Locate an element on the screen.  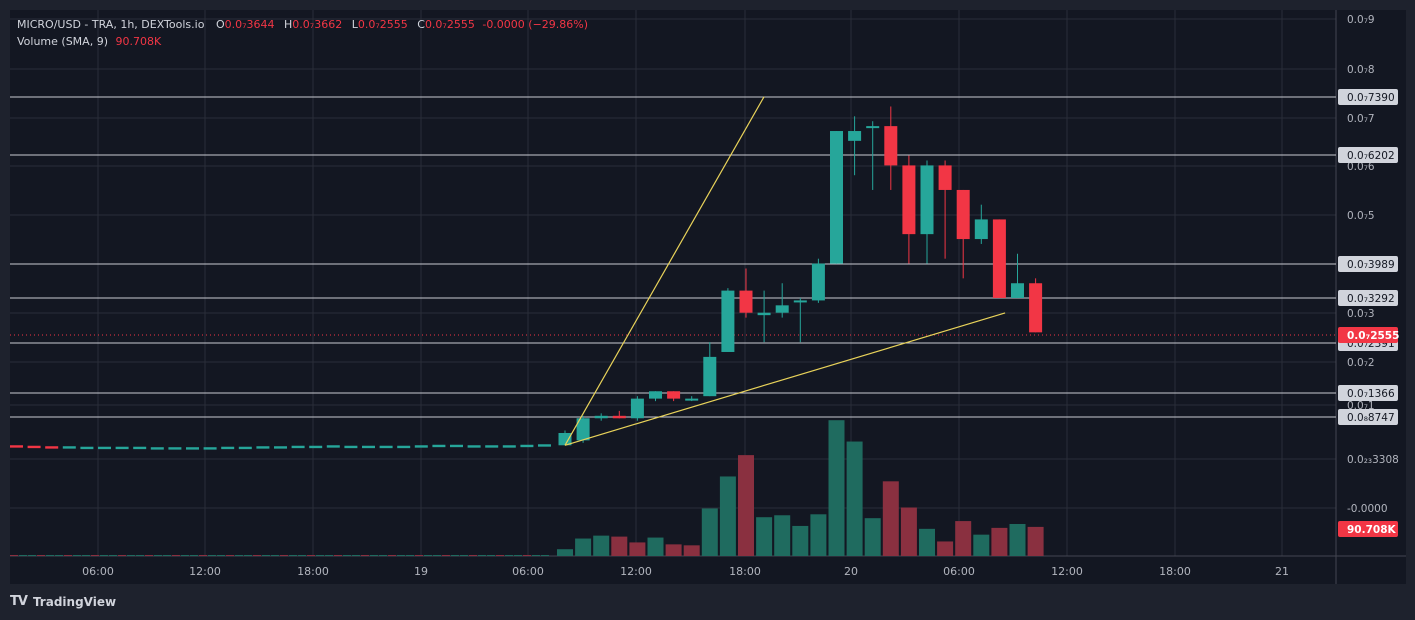
tradingview-logo-icon: TV is located at coordinates (19, 601).